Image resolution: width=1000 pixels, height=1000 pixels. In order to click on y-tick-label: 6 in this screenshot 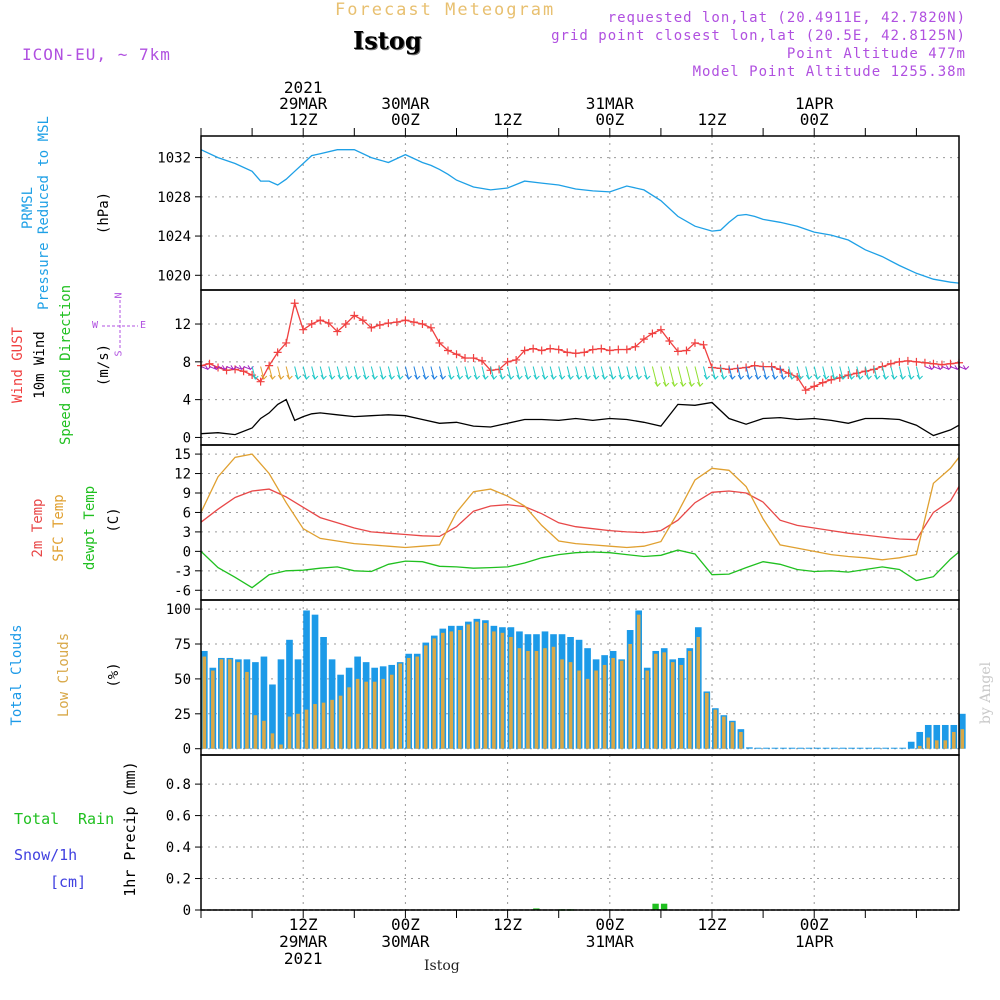, I will do `click(187, 513)`.